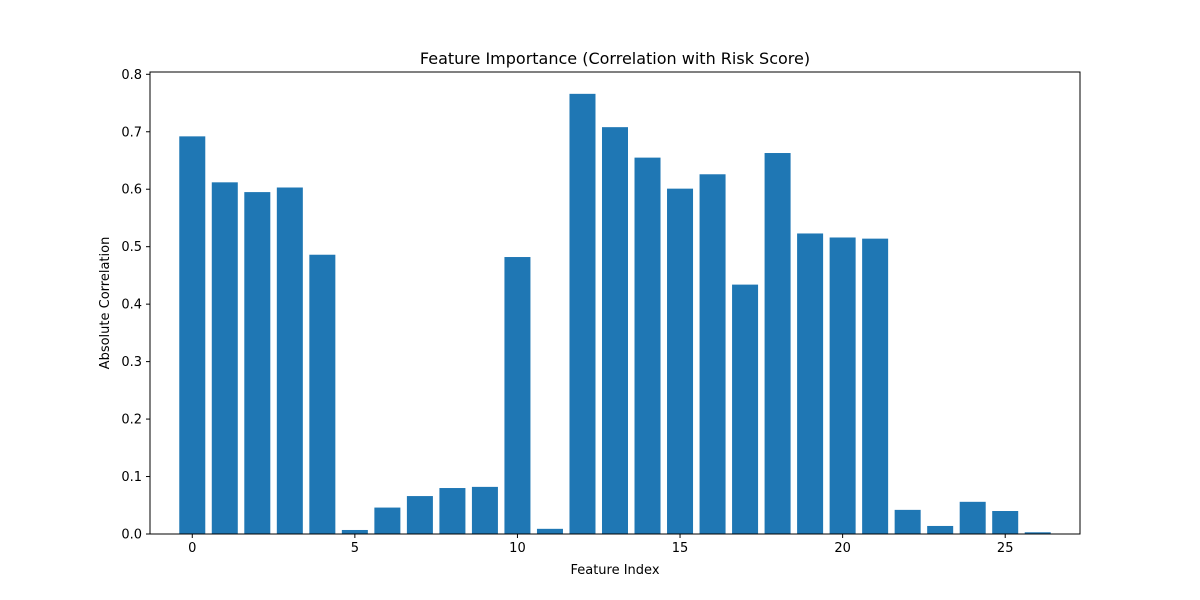  I want to click on x-tick-label: 0, so click(192, 548).